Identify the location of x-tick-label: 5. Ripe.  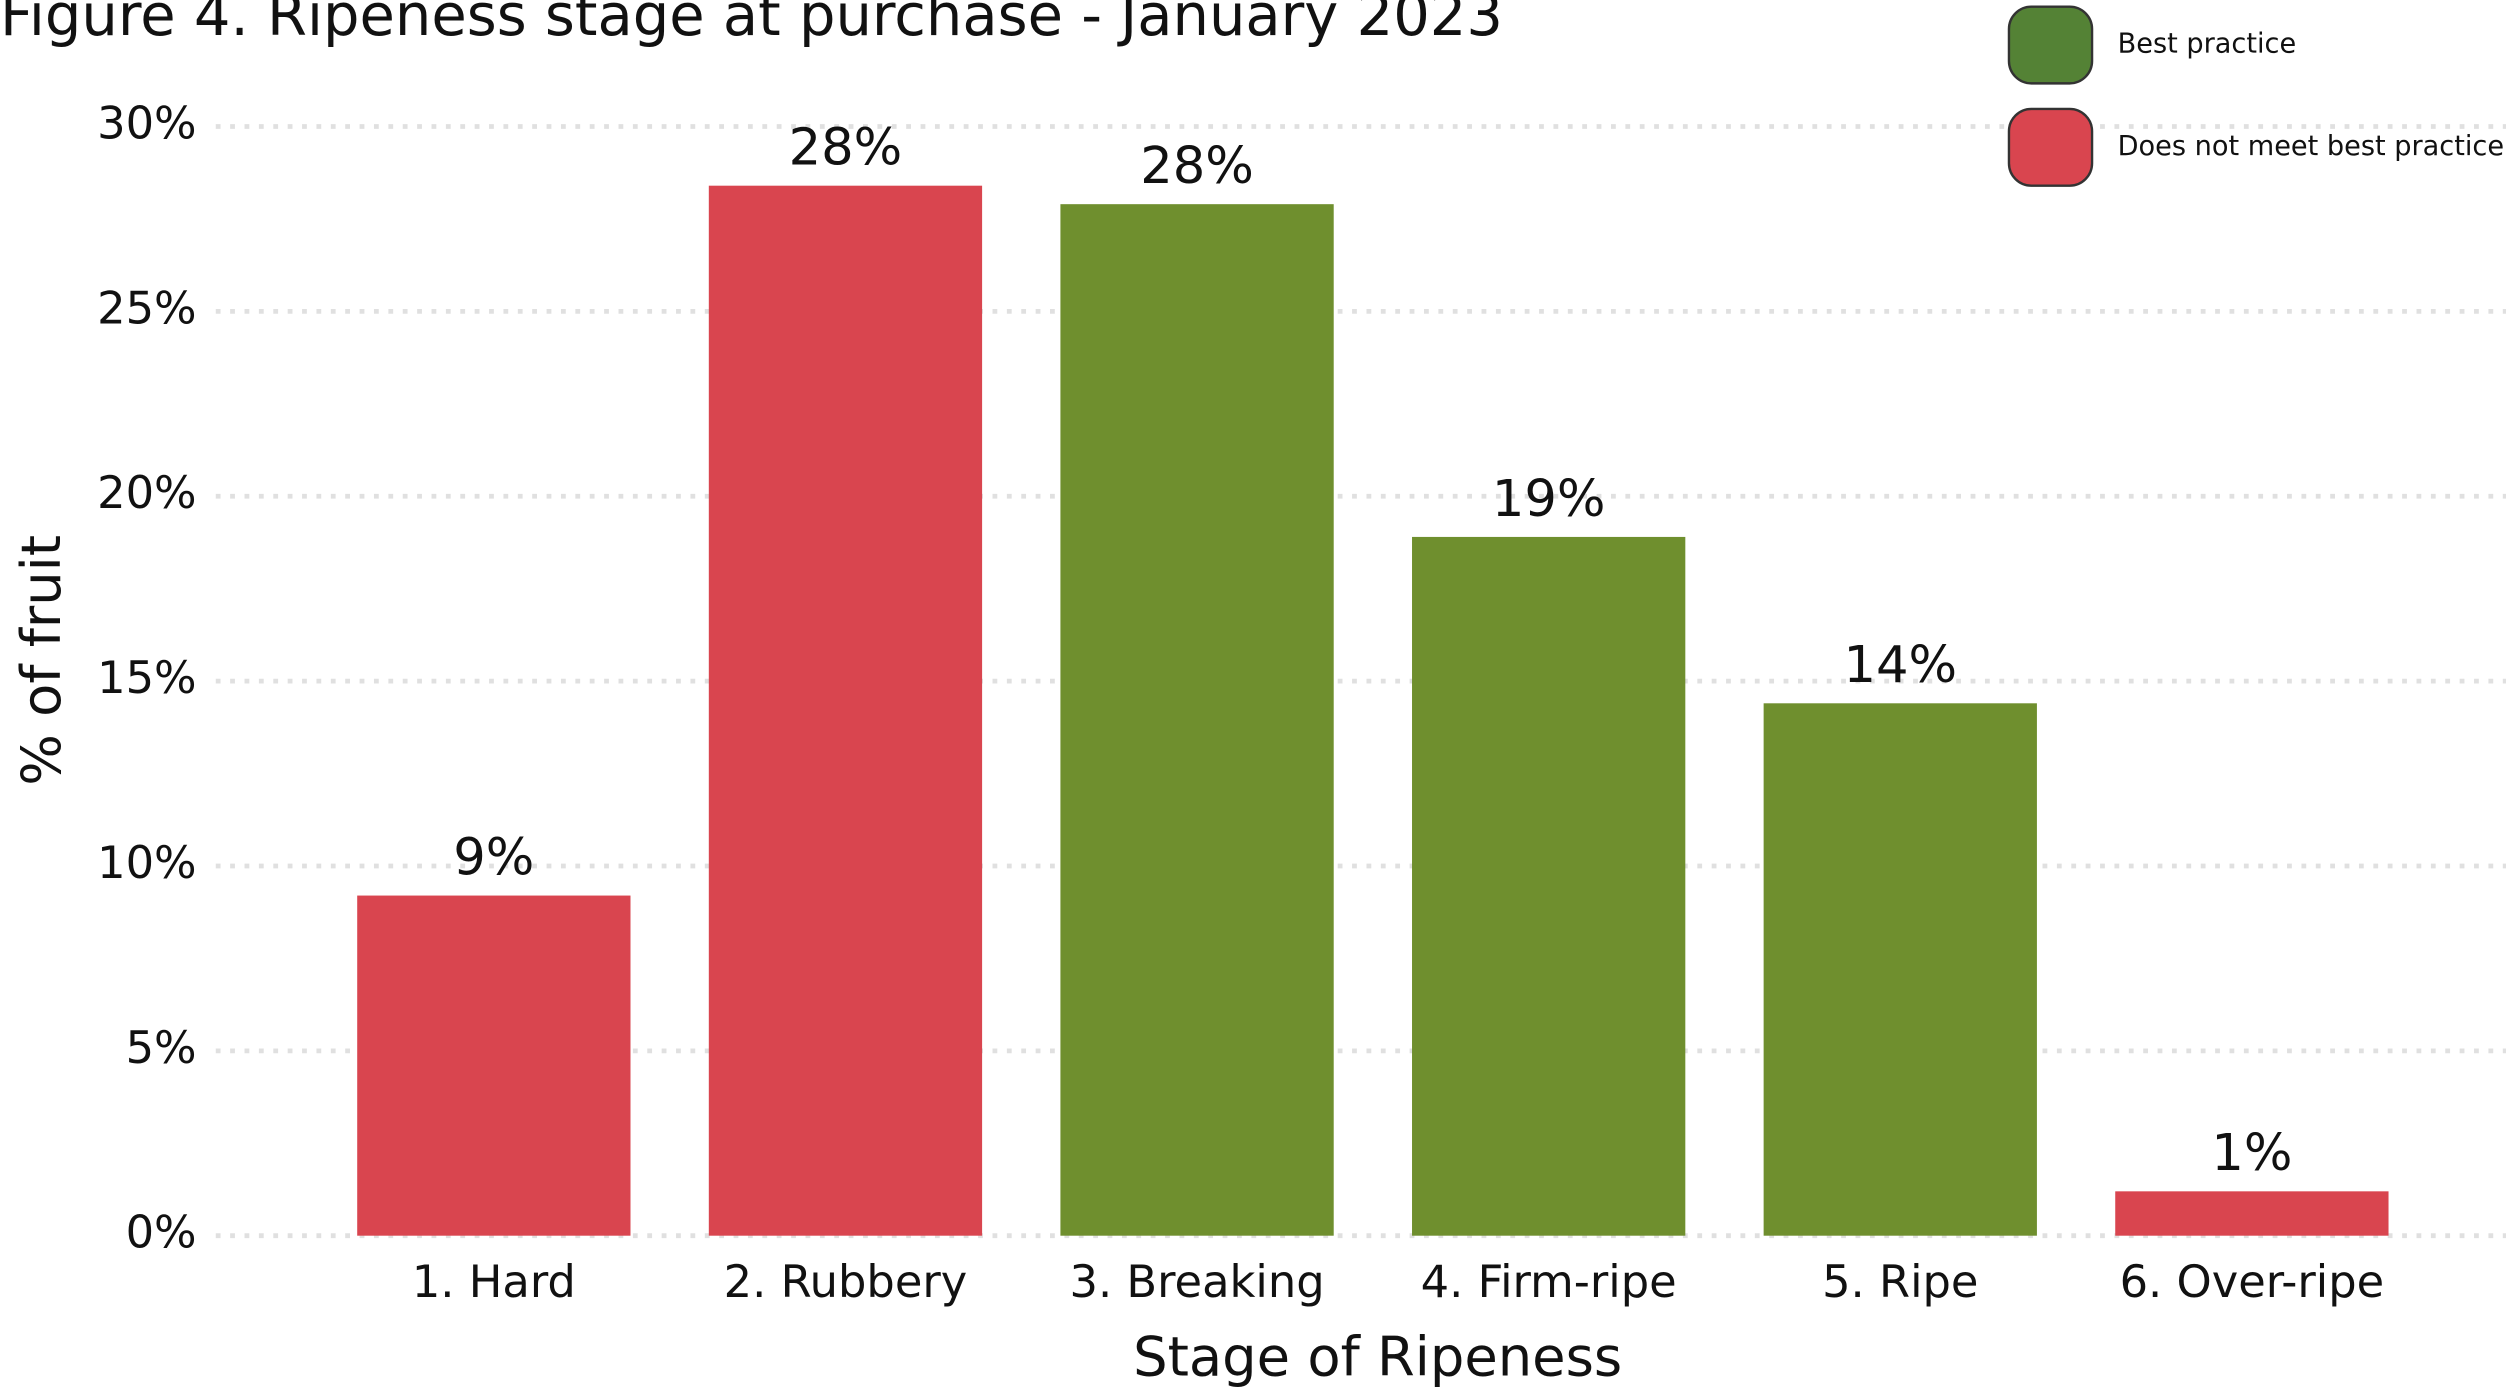
(1900, 1281).